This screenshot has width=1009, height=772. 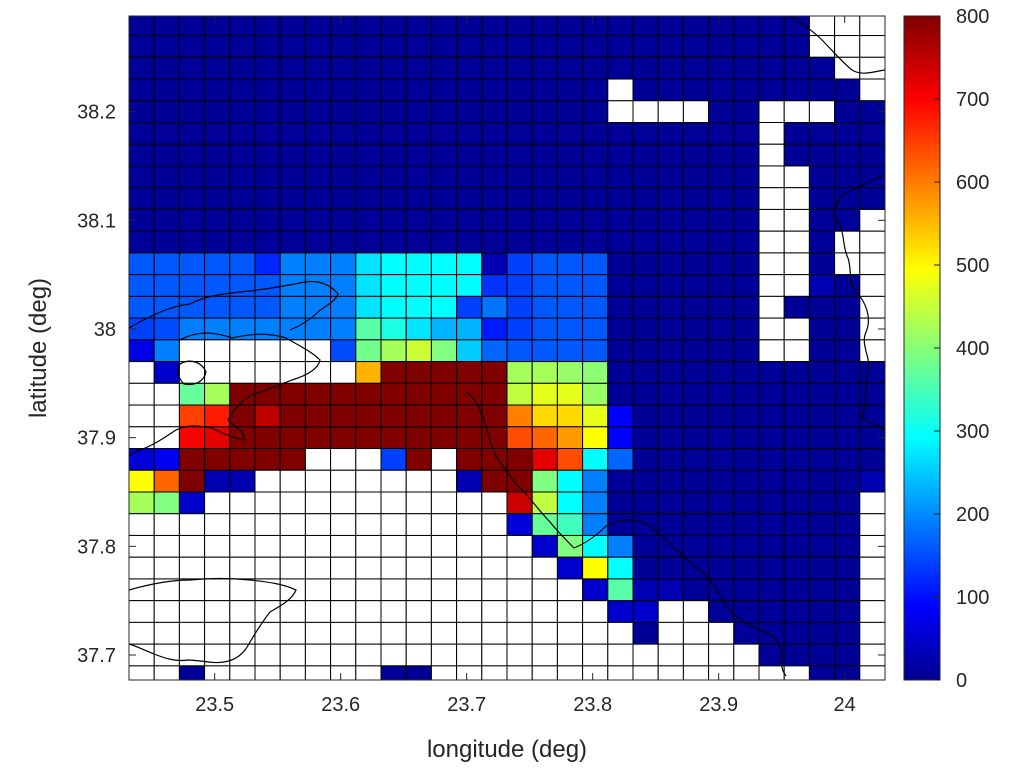 I want to click on y-tick-label: 38.2, so click(x=96, y=113).